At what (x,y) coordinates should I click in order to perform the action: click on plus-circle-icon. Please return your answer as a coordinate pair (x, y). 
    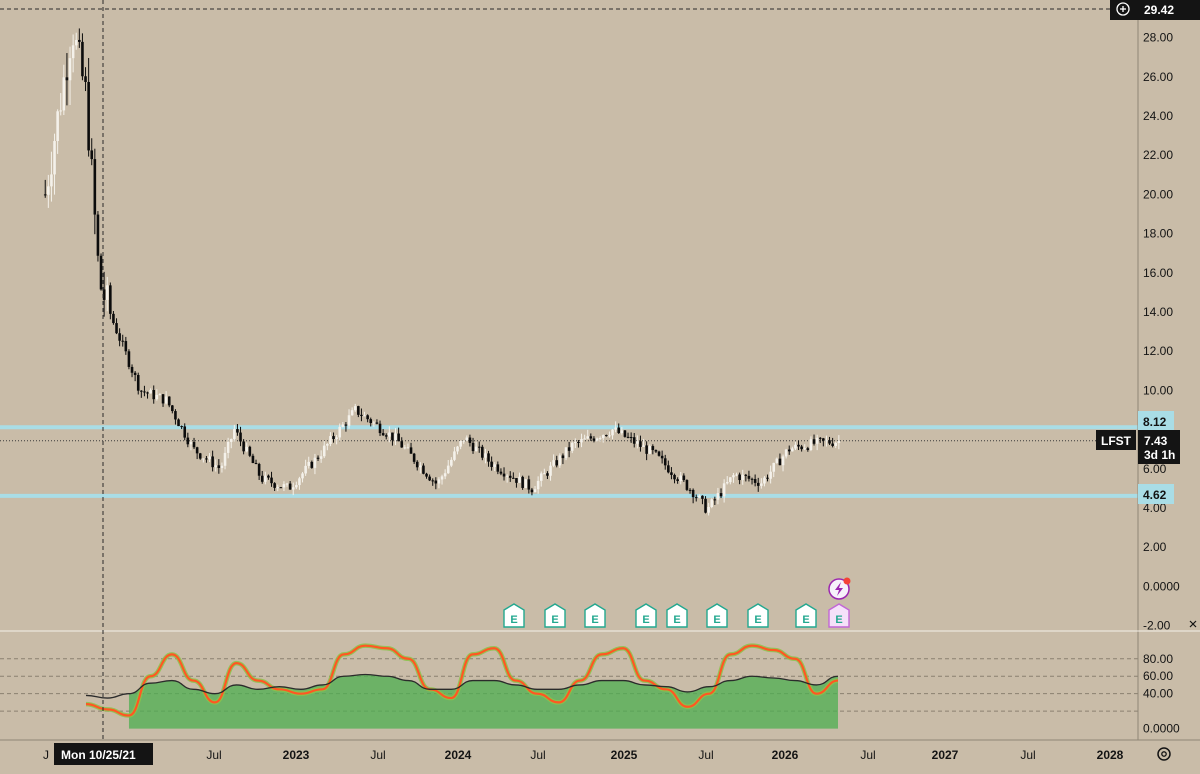
    Looking at the image, I should click on (1123, 9).